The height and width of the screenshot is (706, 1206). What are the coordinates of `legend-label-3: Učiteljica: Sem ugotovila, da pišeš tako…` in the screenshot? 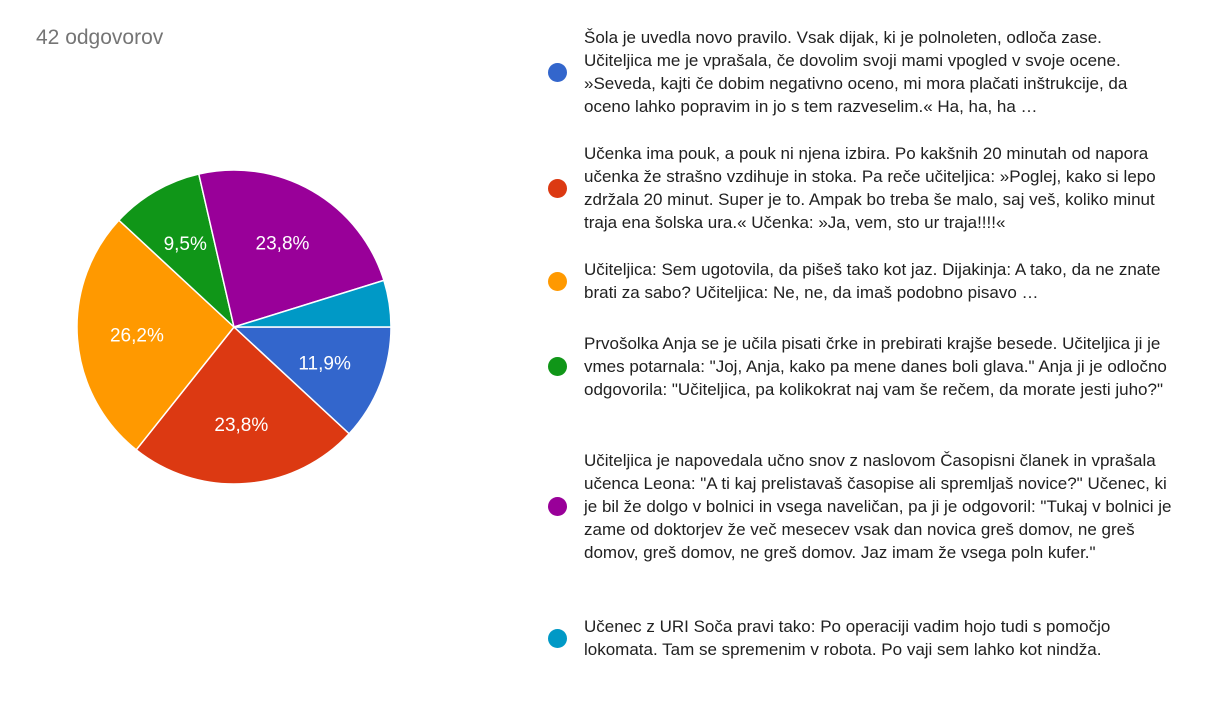 It's located at (872, 281).